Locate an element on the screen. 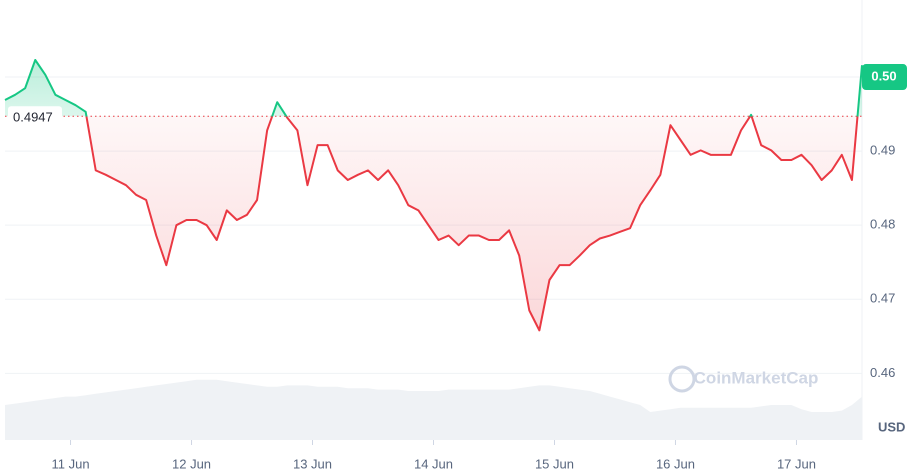 This screenshot has height=473, width=914. y-tick-label: 0.46 is located at coordinates (882, 372).